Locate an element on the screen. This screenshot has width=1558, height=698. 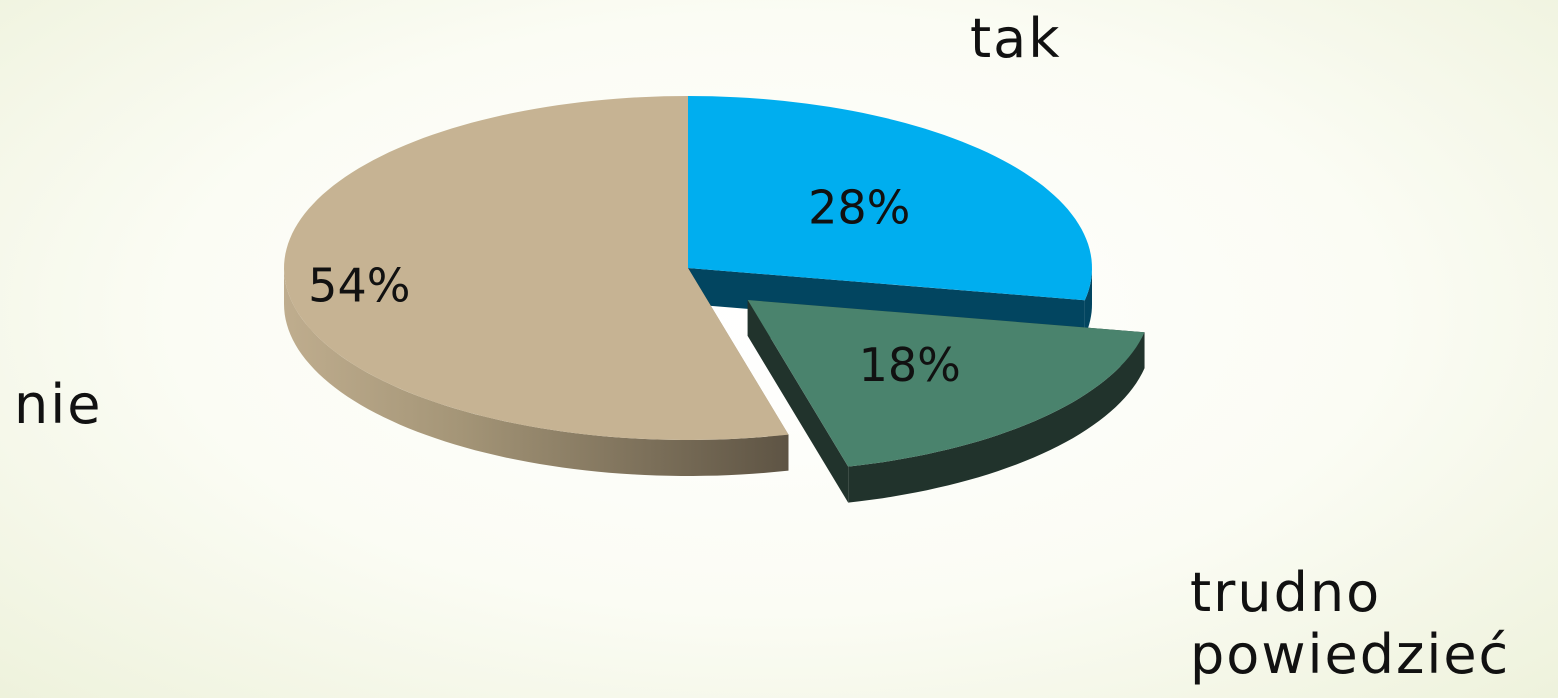
label-tak: tak is located at coordinates (1016, 38).